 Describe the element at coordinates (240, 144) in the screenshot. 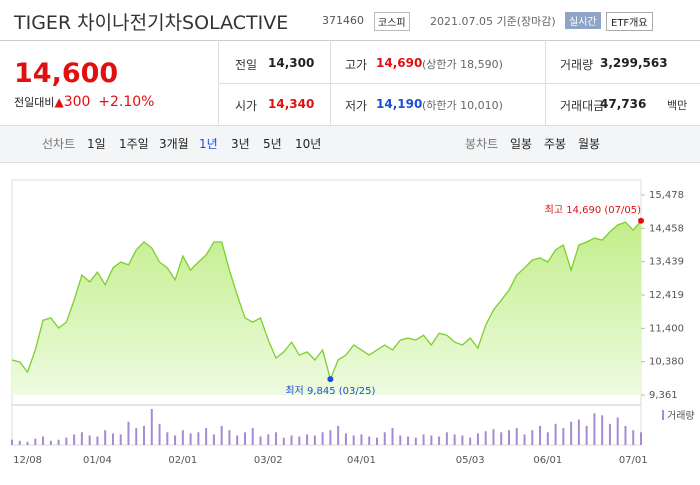

I see `tab: 3년` at that location.